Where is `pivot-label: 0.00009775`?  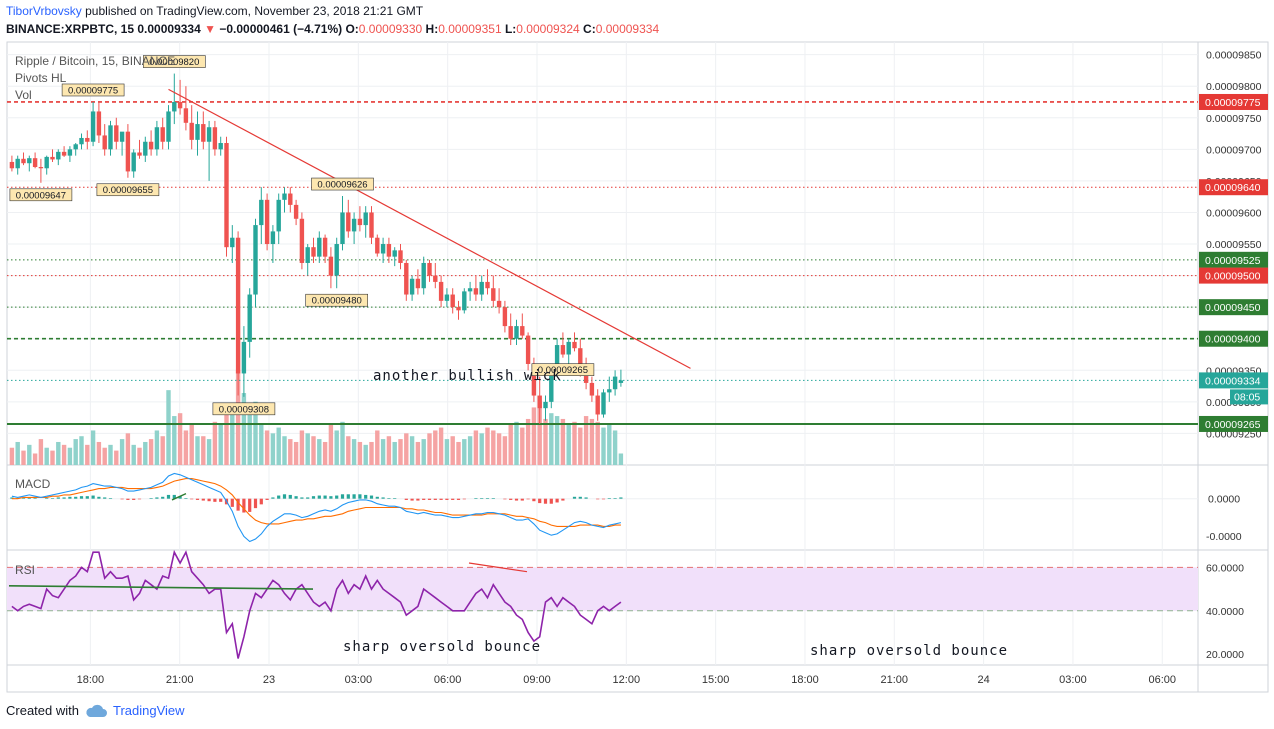
pivot-label: 0.00009775 is located at coordinates (93, 90).